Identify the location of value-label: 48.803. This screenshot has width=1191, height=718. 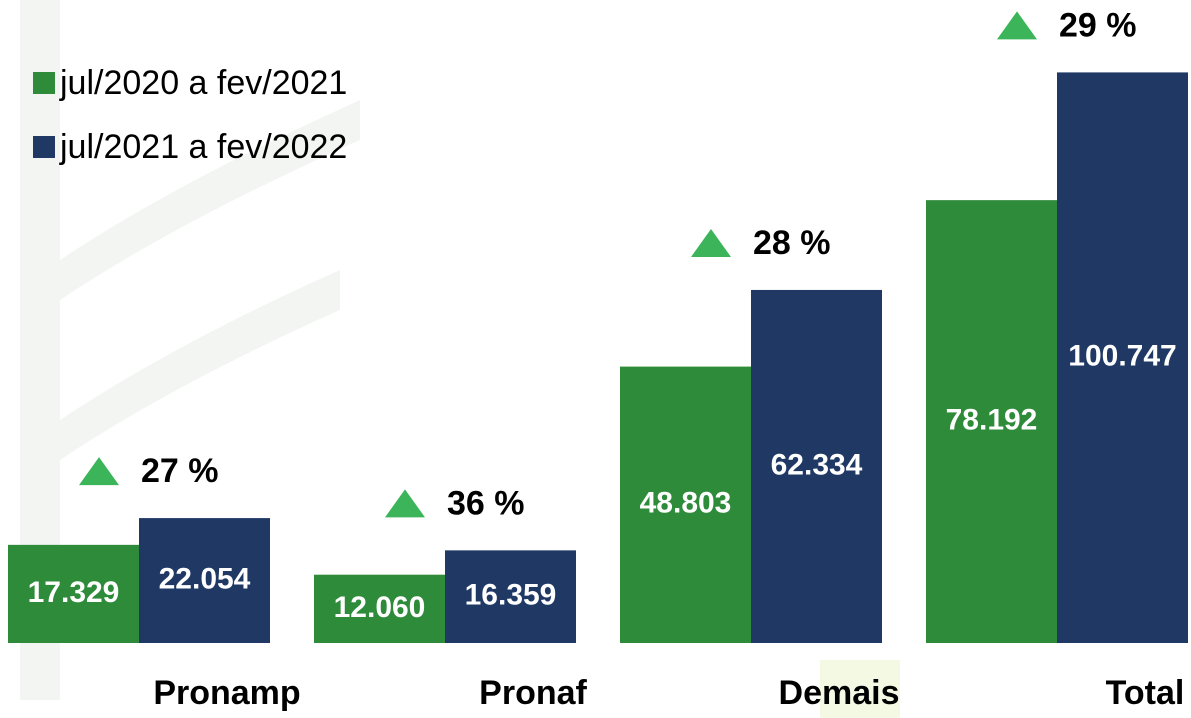
(686, 503).